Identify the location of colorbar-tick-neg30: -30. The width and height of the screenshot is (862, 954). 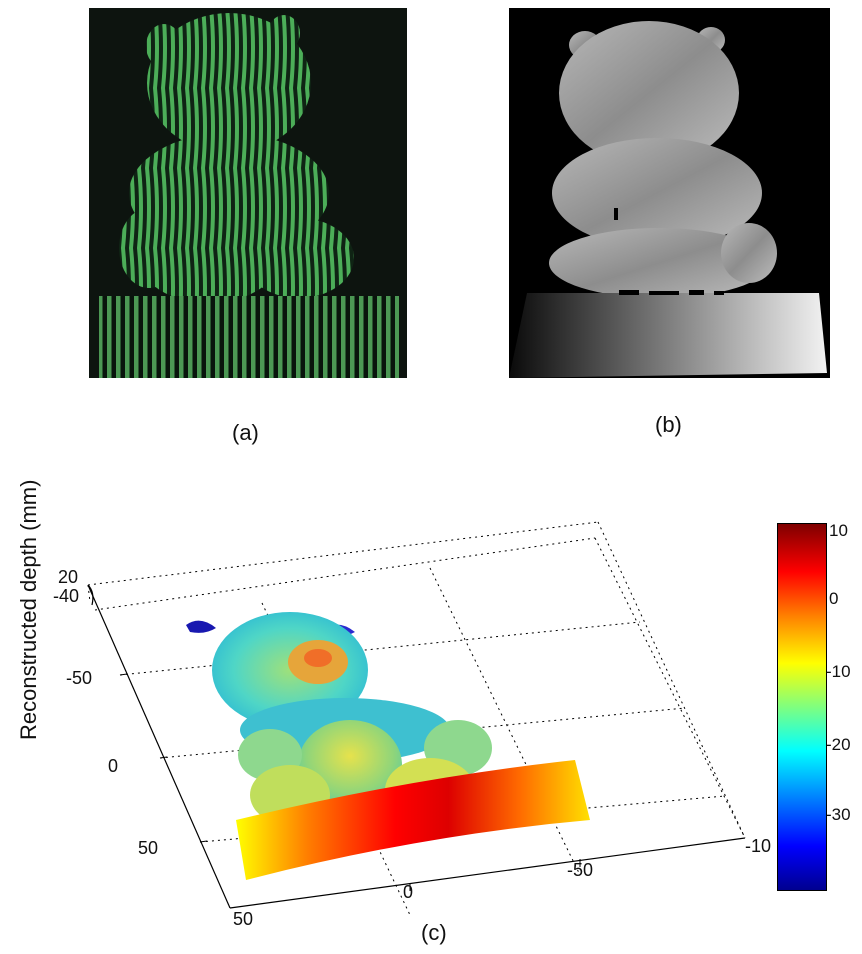
(838, 814).